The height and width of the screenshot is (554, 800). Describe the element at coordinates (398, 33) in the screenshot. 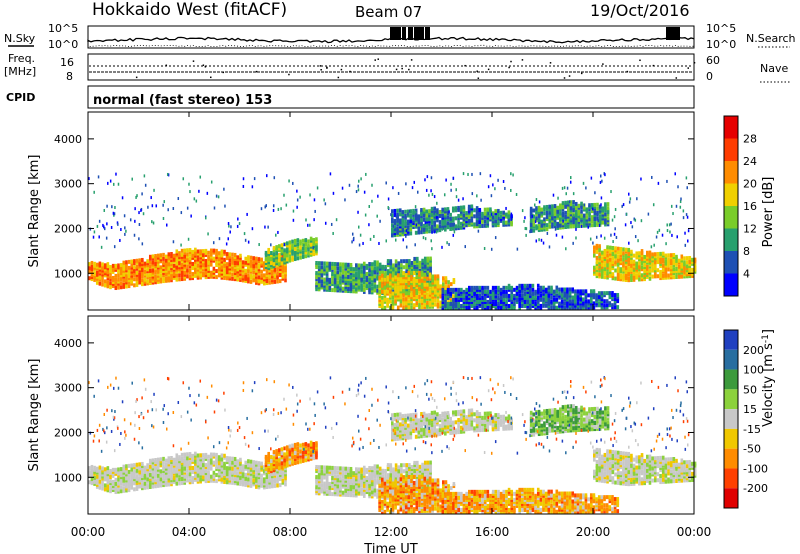

I see `noise-spike` at that location.